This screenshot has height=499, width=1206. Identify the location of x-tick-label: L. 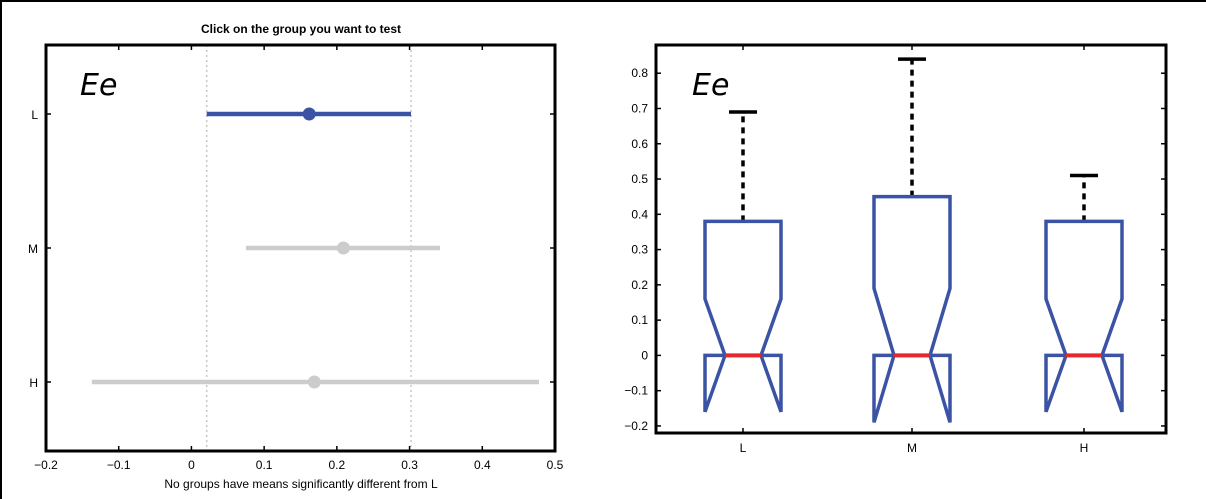
(743, 448).